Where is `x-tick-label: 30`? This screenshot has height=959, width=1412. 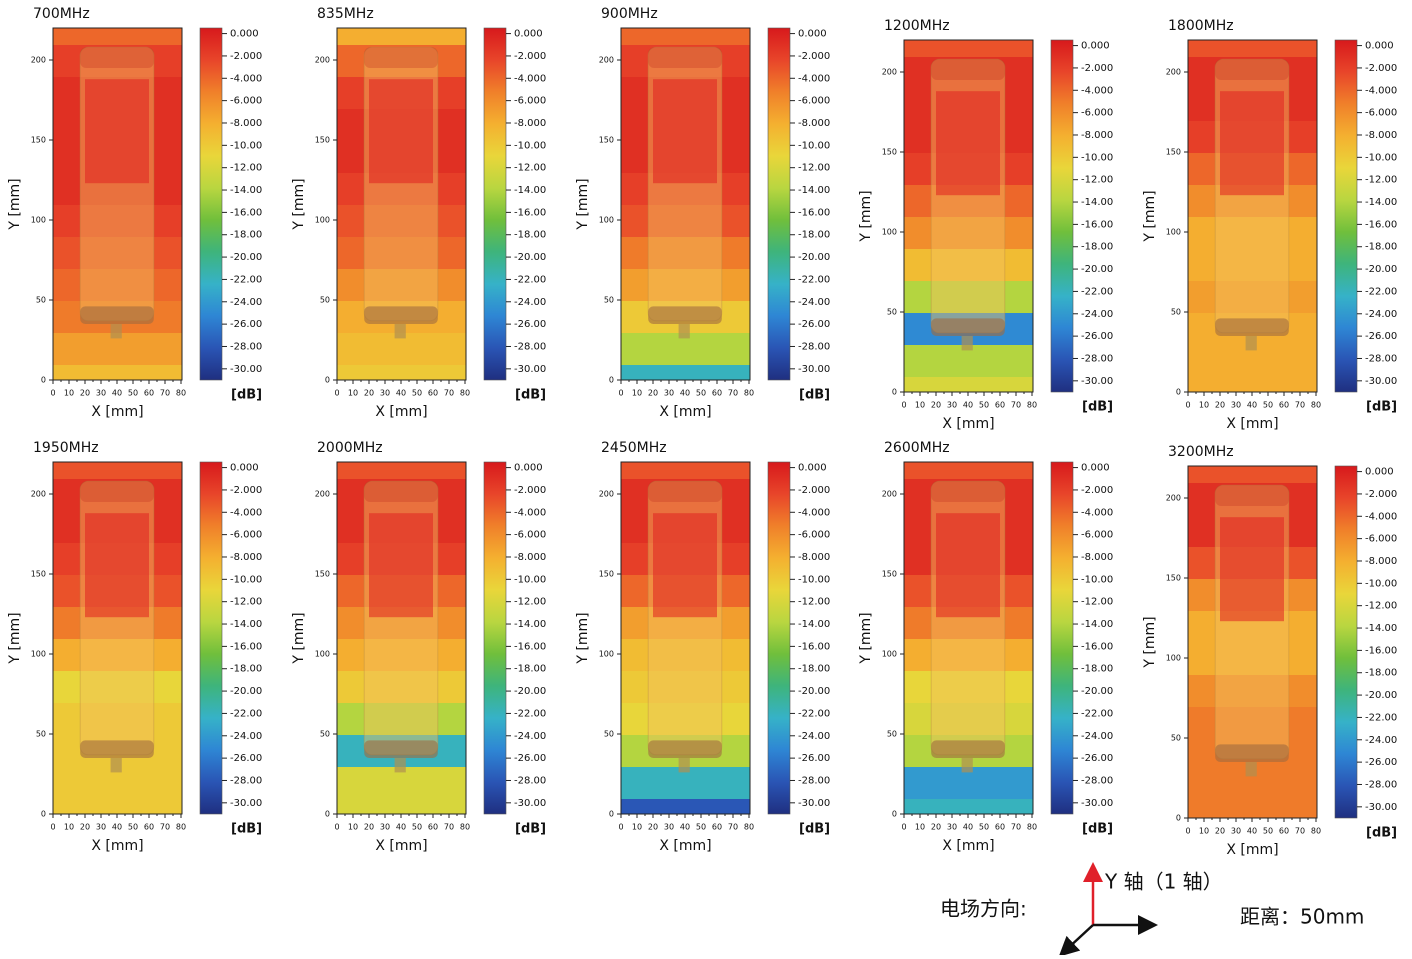 x-tick-label: 30 is located at coordinates (385, 393).